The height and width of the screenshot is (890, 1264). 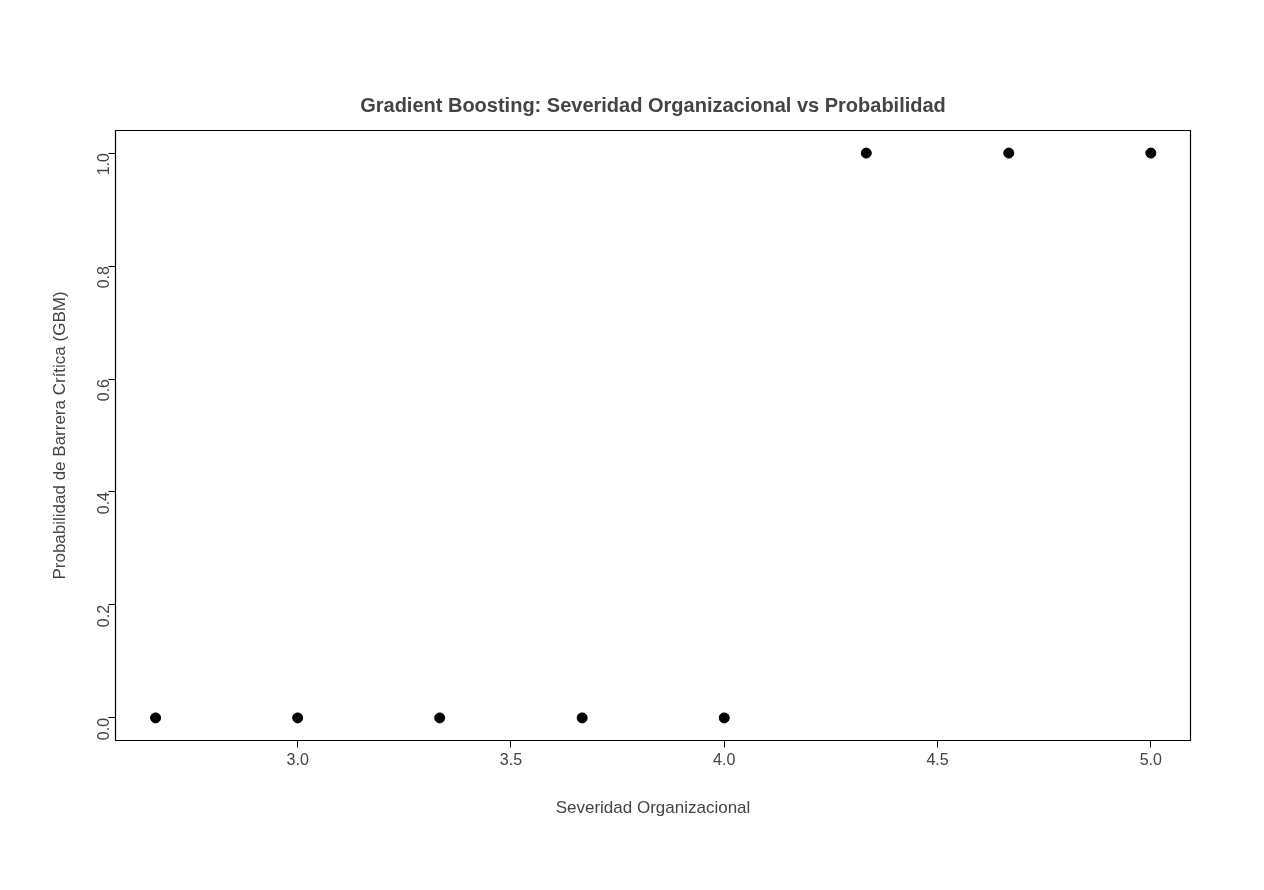 I want to click on x-axis-title: Severidad Organizacional, so click(x=653, y=807).